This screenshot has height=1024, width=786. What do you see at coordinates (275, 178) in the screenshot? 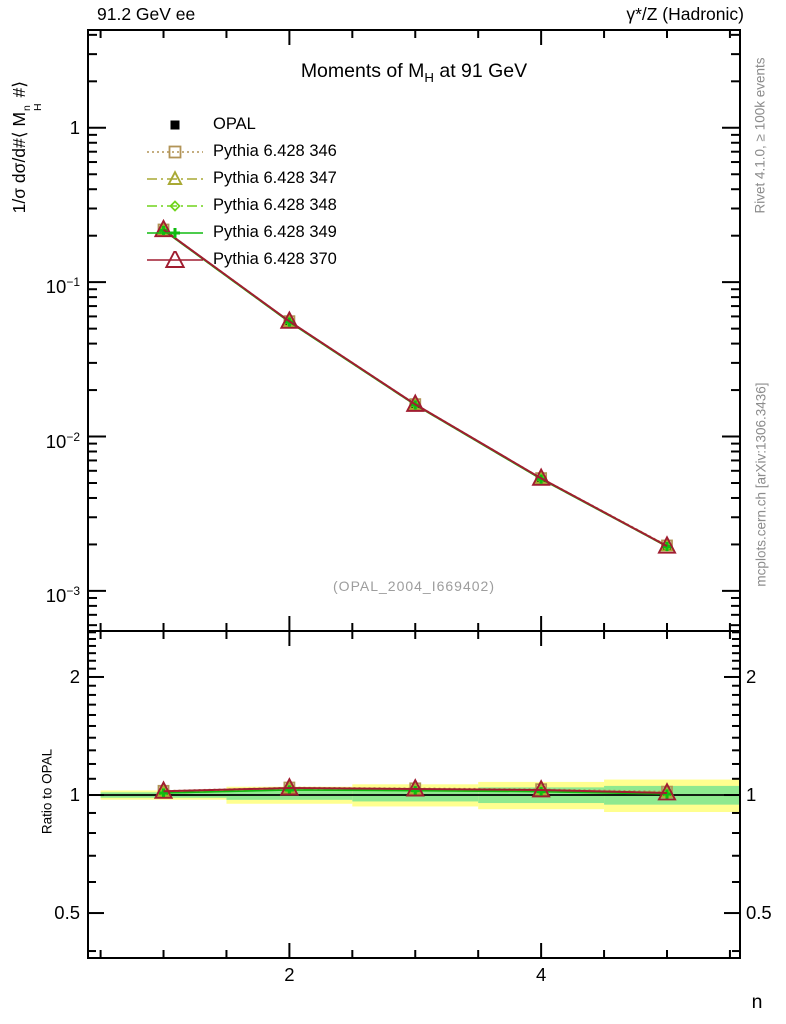
I see `legend-label: Pythia 6.428 347` at bounding box center [275, 178].